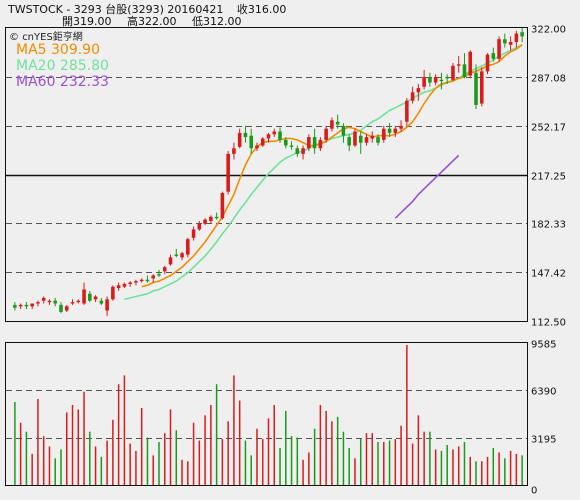  What do you see at coordinates (543, 392) in the screenshot?
I see `volume-tick-label: 6390` at bounding box center [543, 392].